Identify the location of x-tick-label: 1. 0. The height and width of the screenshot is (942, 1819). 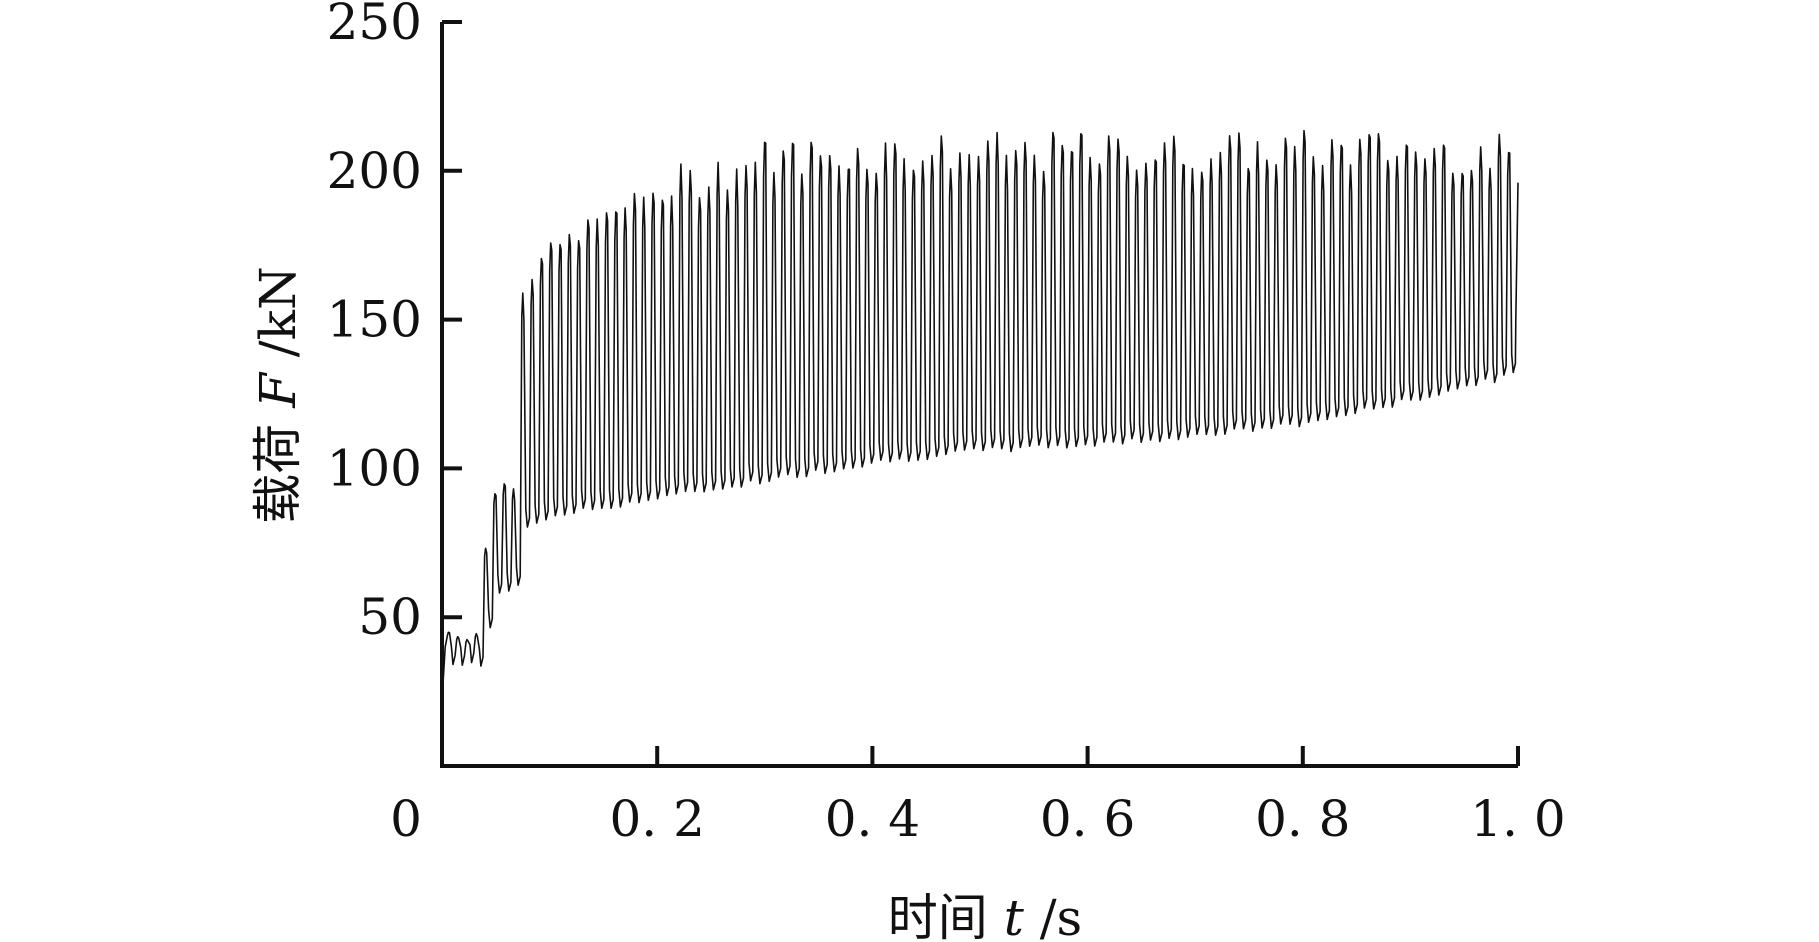
(1517, 819).